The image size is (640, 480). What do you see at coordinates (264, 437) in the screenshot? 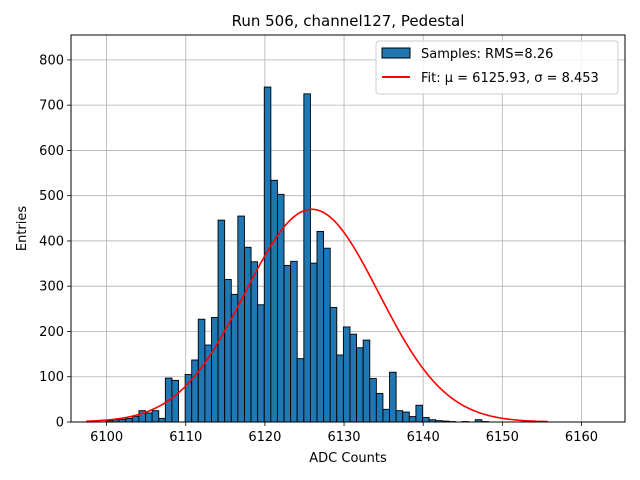
I see `x-tick-label: 6120` at bounding box center [264, 437].